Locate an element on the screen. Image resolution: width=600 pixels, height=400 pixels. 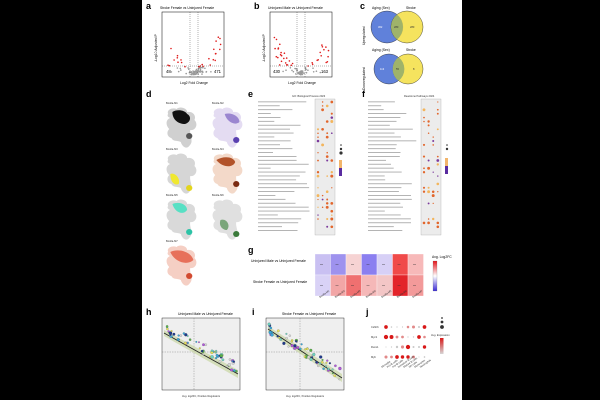
heatmap-row-2: Stroke Female vs Uninjured Female is located at coordinates (280, 282).